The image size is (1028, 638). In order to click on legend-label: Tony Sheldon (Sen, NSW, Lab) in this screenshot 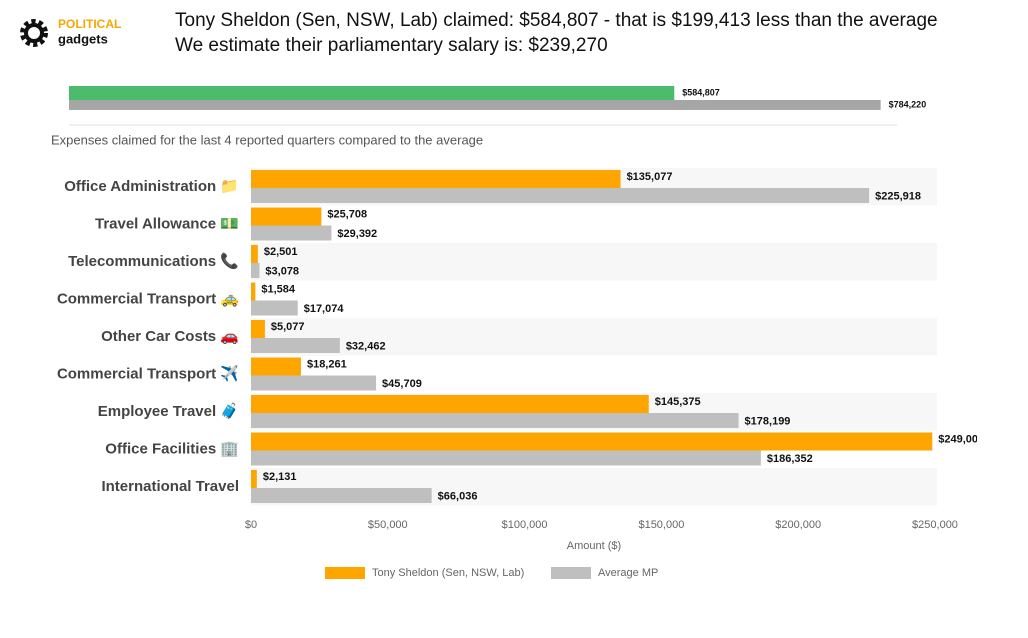, I will do `click(448, 573)`.